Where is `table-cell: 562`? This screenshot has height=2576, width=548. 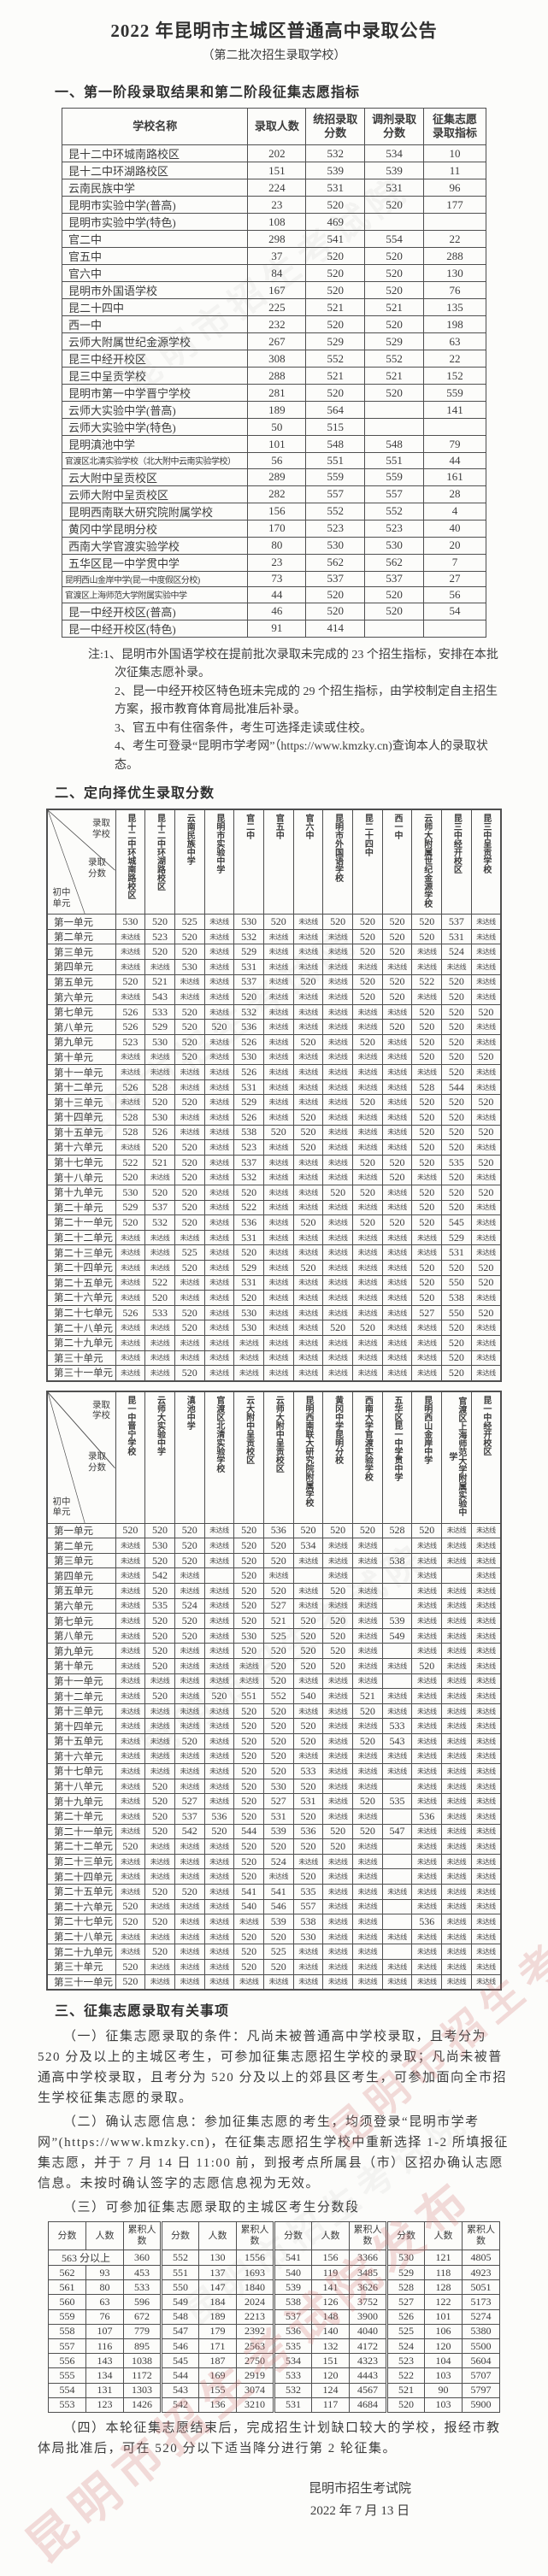
table-cell: 562 is located at coordinates (67, 2273).